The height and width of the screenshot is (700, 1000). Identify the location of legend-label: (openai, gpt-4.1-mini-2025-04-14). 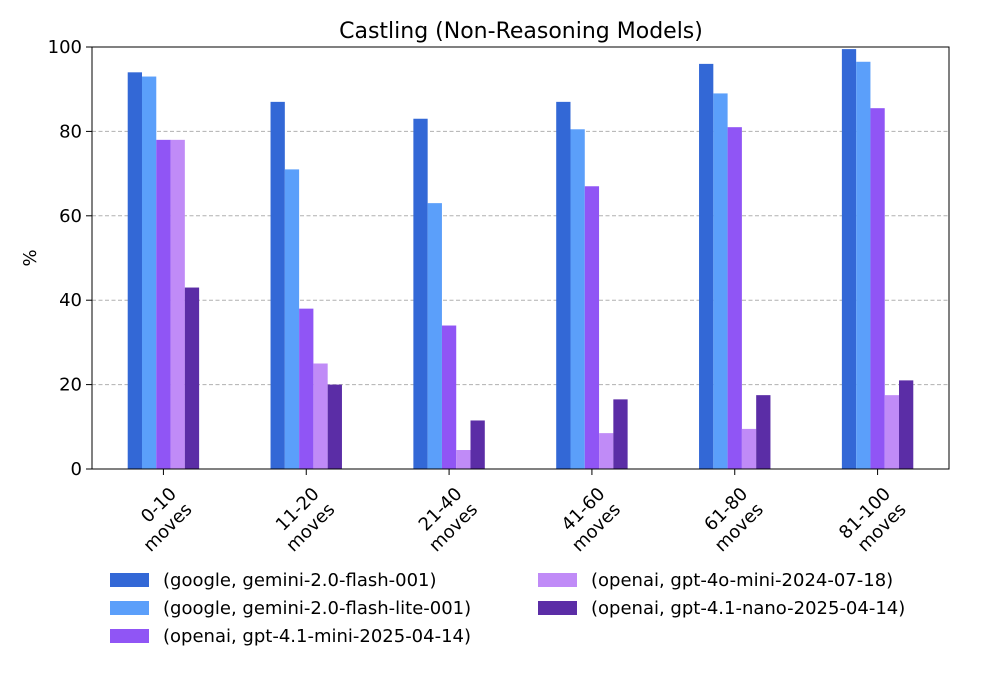
(317, 636).